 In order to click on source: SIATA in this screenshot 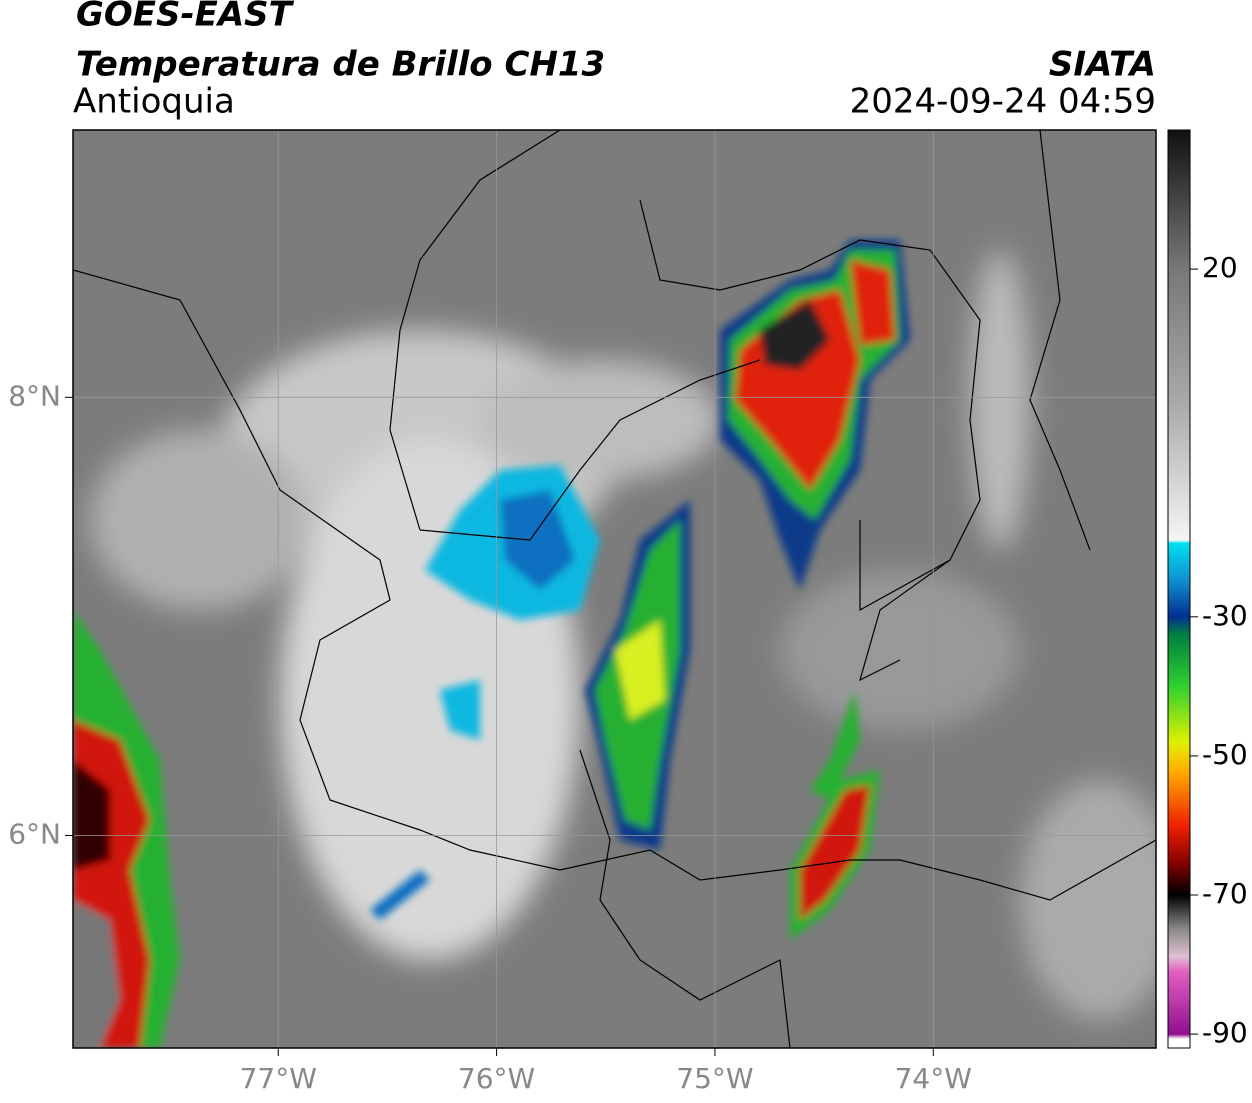, I will do `click(1102, 65)`.